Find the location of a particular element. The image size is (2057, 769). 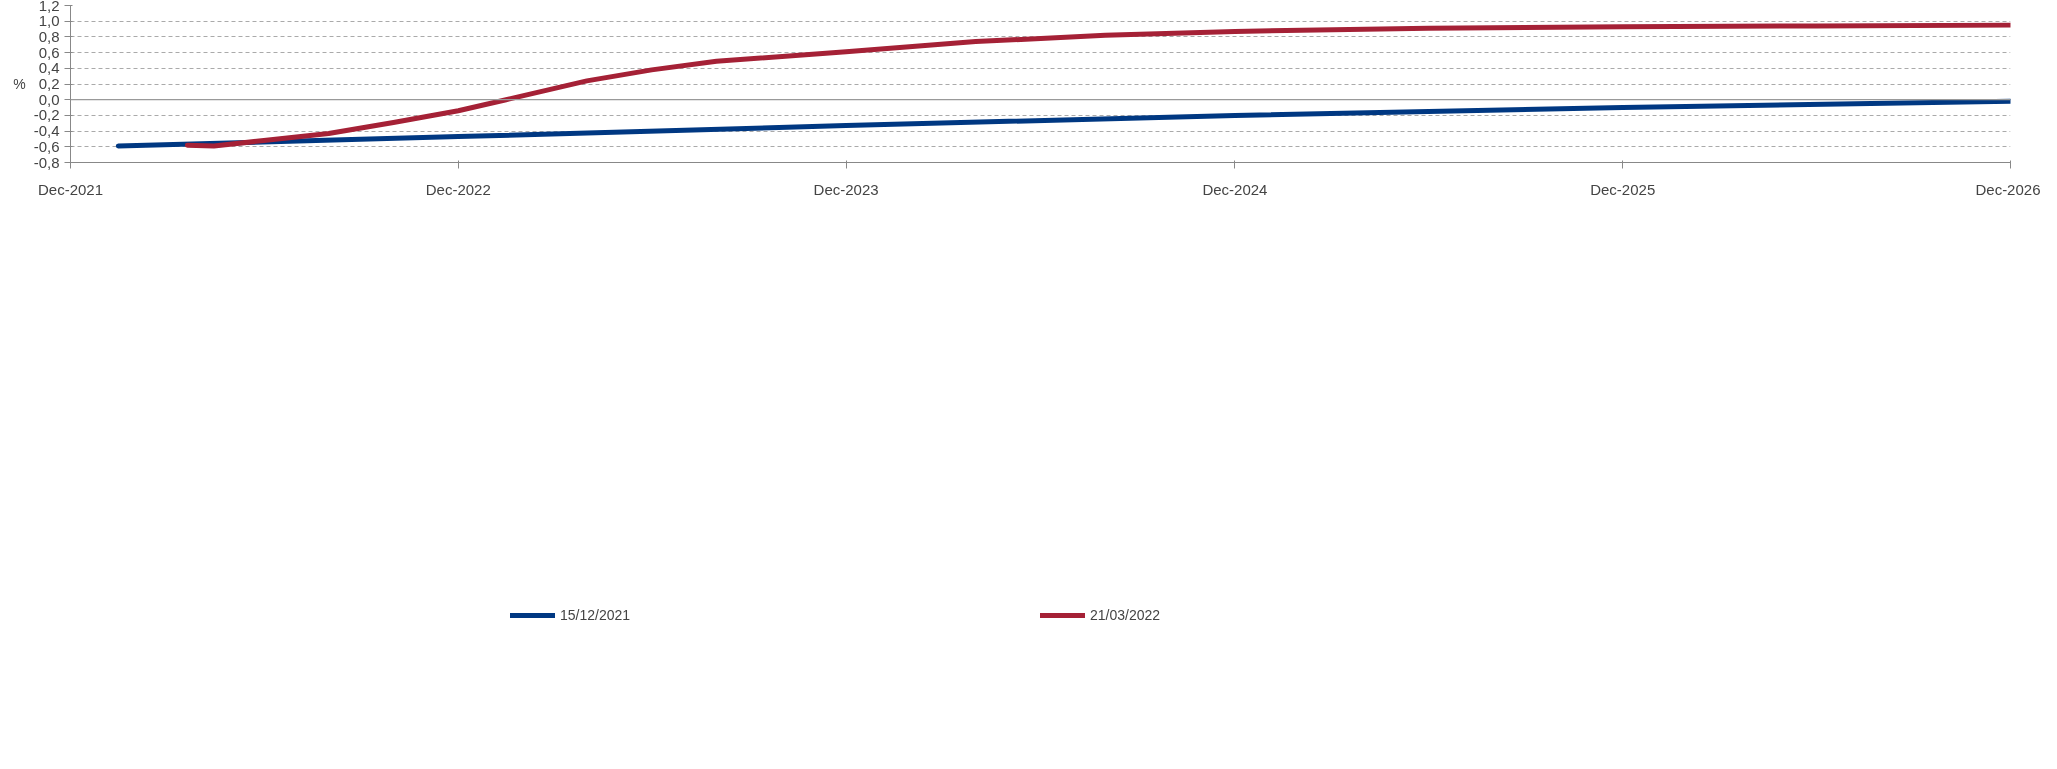

legend-label: 21/03/2022 is located at coordinates (1126, 615).